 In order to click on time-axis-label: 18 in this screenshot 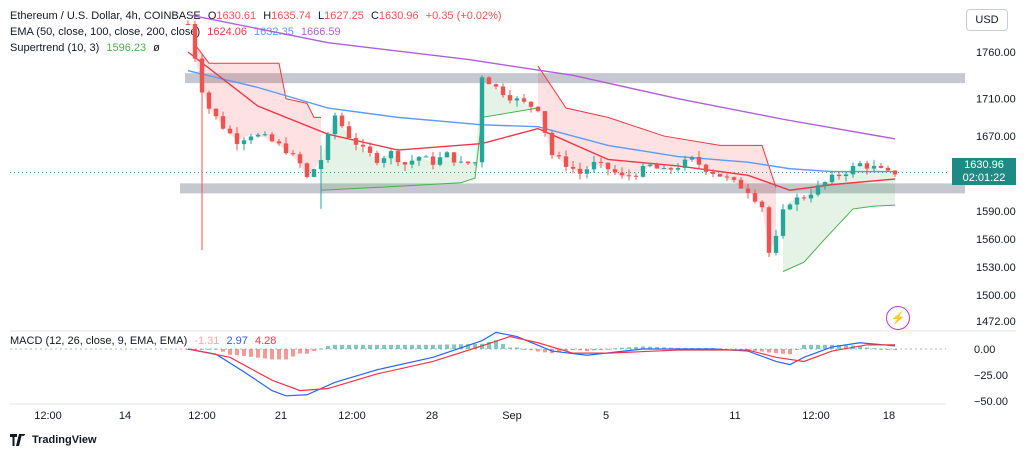, I will do `click(889, 416)`.